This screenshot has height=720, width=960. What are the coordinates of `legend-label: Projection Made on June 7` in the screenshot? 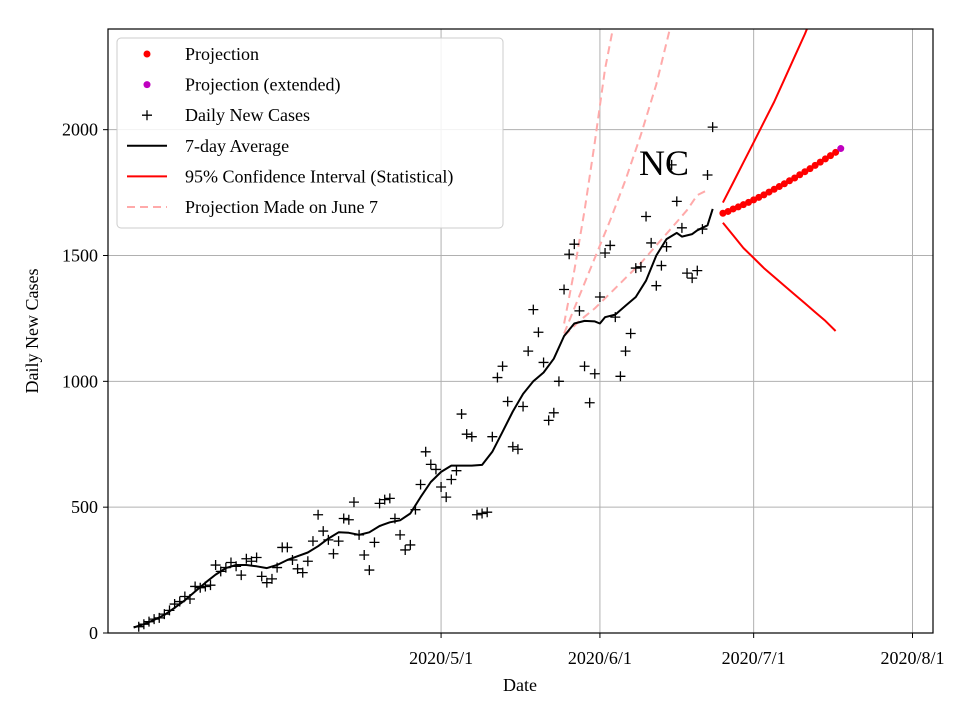 It's located at (281, 207).